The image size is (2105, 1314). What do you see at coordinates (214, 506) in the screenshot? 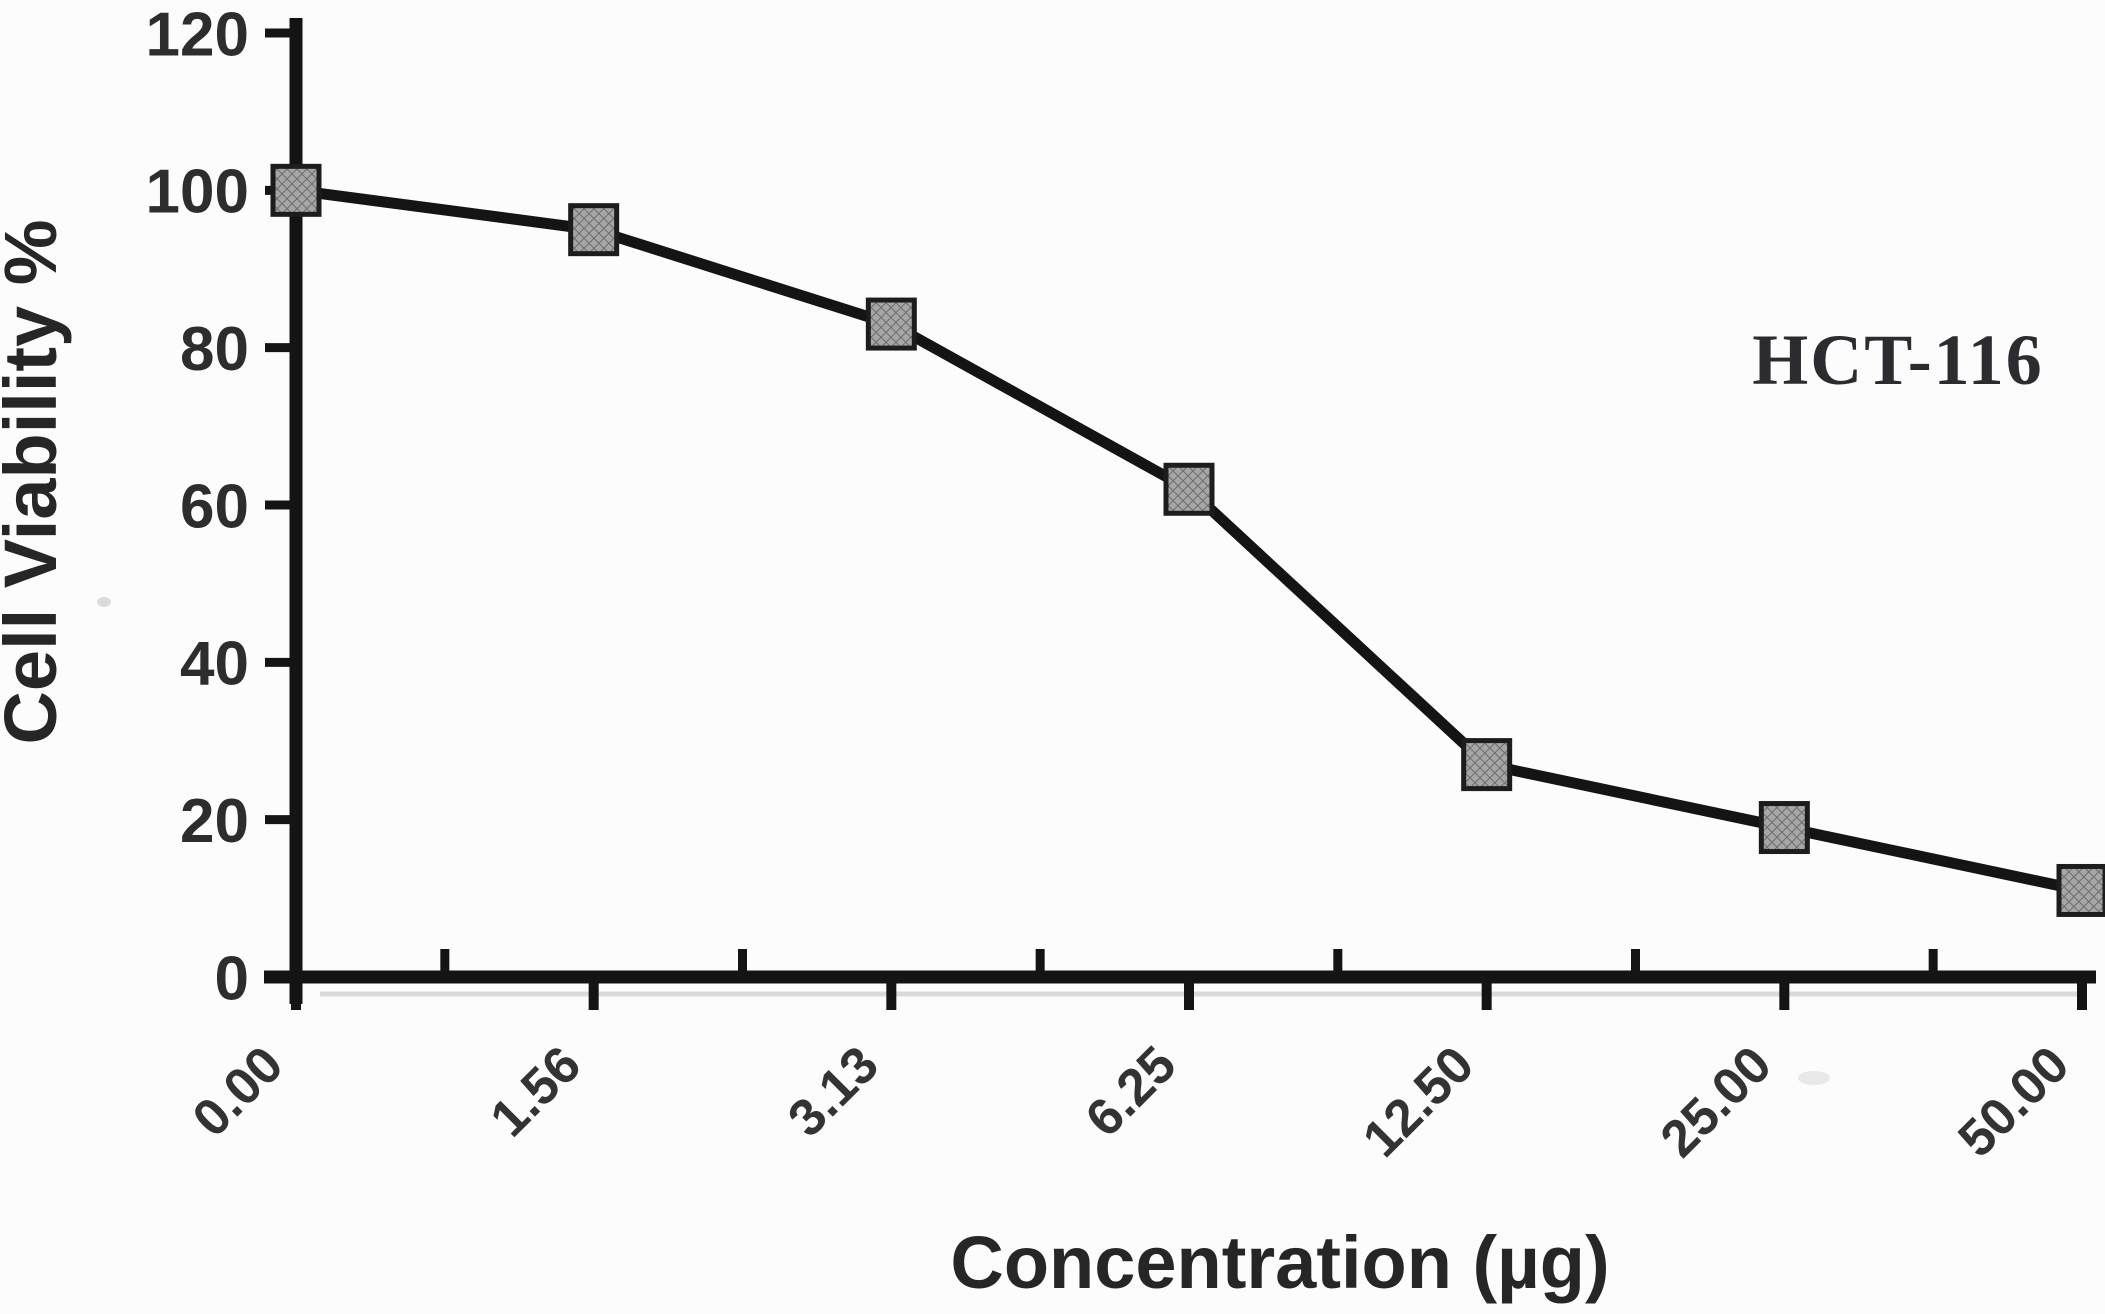
I see `y-tick-label: 60` at bounding box center [214, 506].